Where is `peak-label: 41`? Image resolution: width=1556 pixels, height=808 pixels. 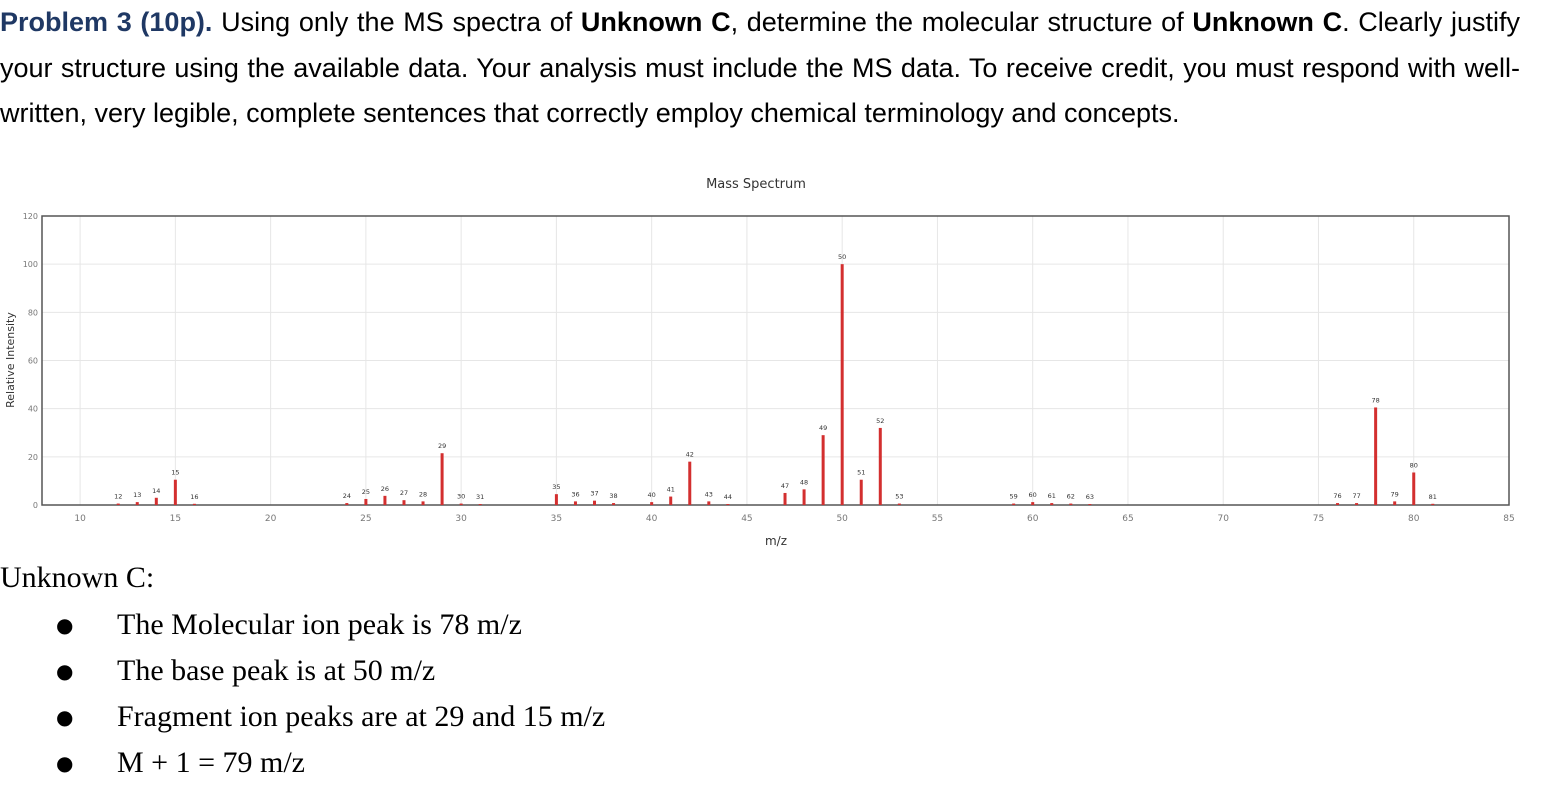
peak-label: 41 is located at coordinates (671, 490).